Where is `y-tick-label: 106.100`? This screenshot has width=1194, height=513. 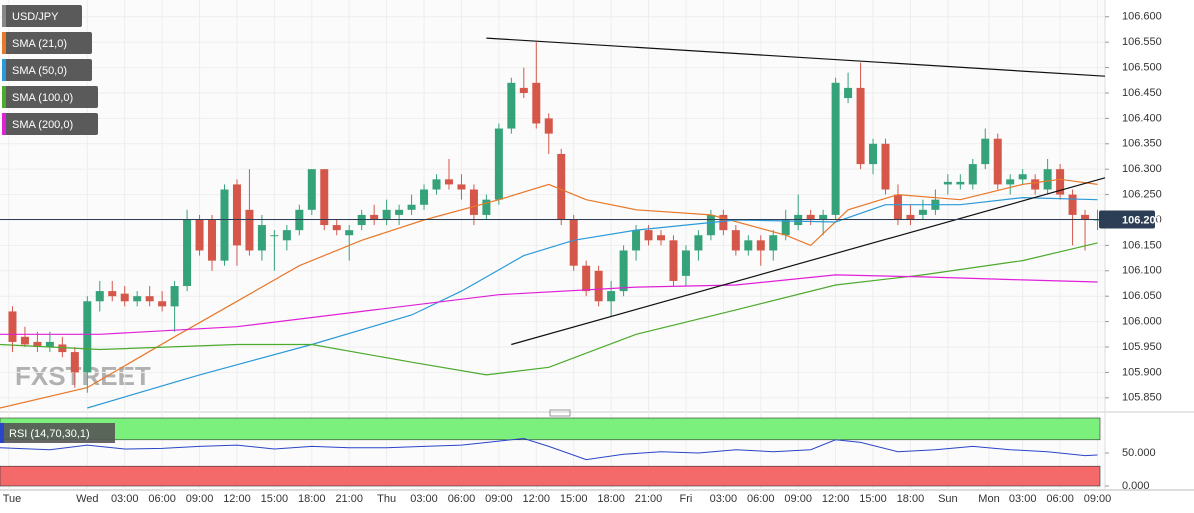
y-tick-label: 106.100 is located at coordinates (1142, 271).